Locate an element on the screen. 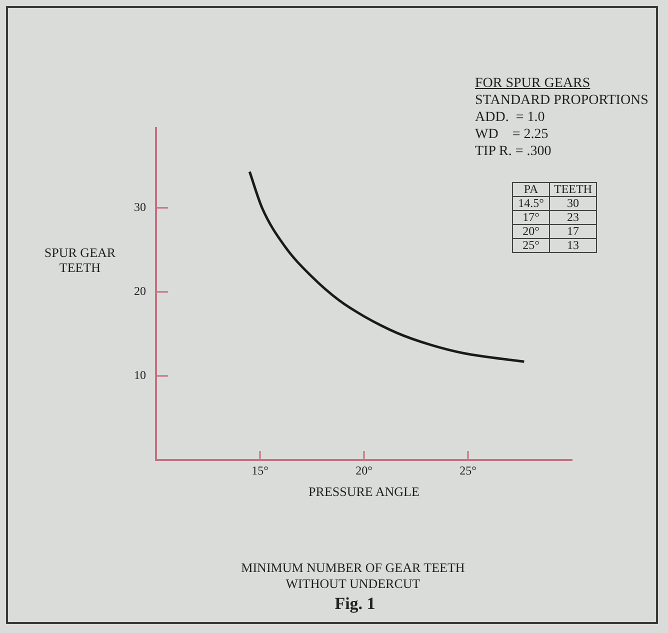  annotation: PA is located at coordinates (531, 189).